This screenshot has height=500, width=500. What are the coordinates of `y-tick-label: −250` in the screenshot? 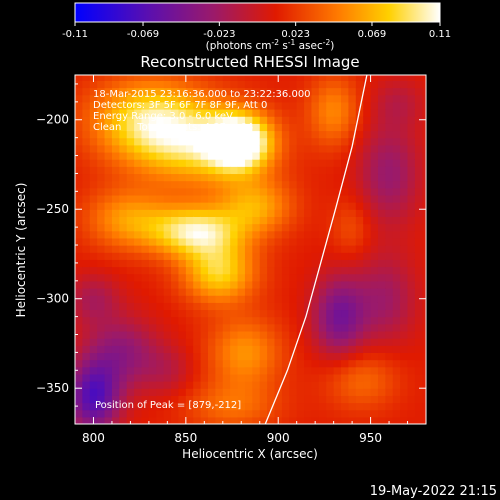 It's located at (52, 209).